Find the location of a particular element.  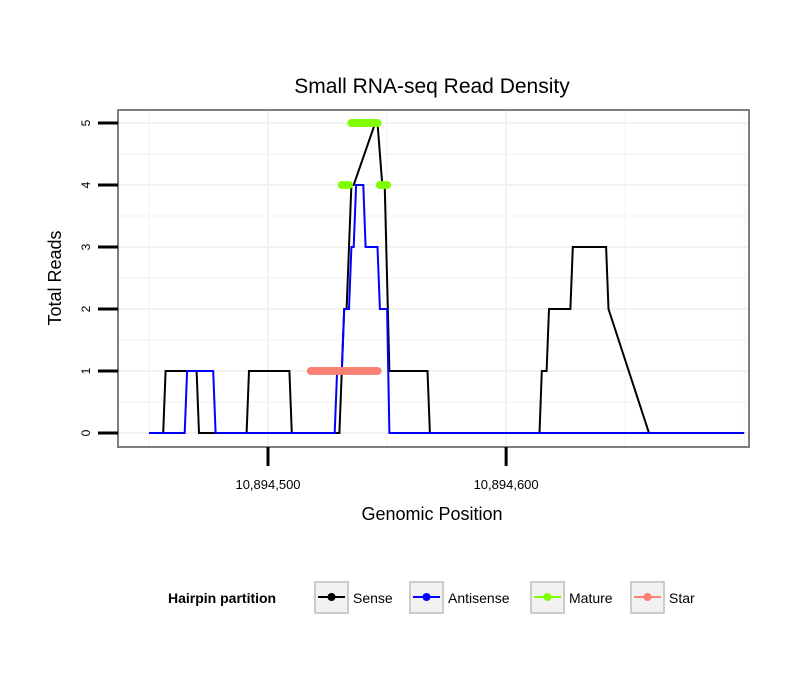

y-tick-label: 0 is located at coordinates (86, 432).